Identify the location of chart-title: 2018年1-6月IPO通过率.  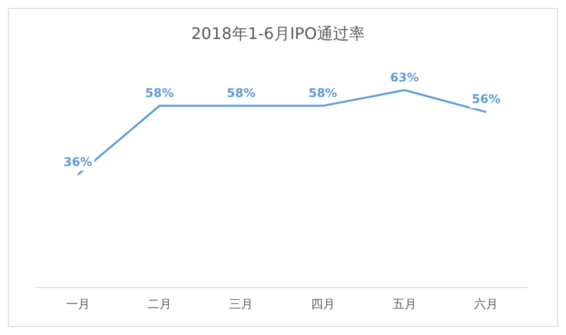
(278, 33).